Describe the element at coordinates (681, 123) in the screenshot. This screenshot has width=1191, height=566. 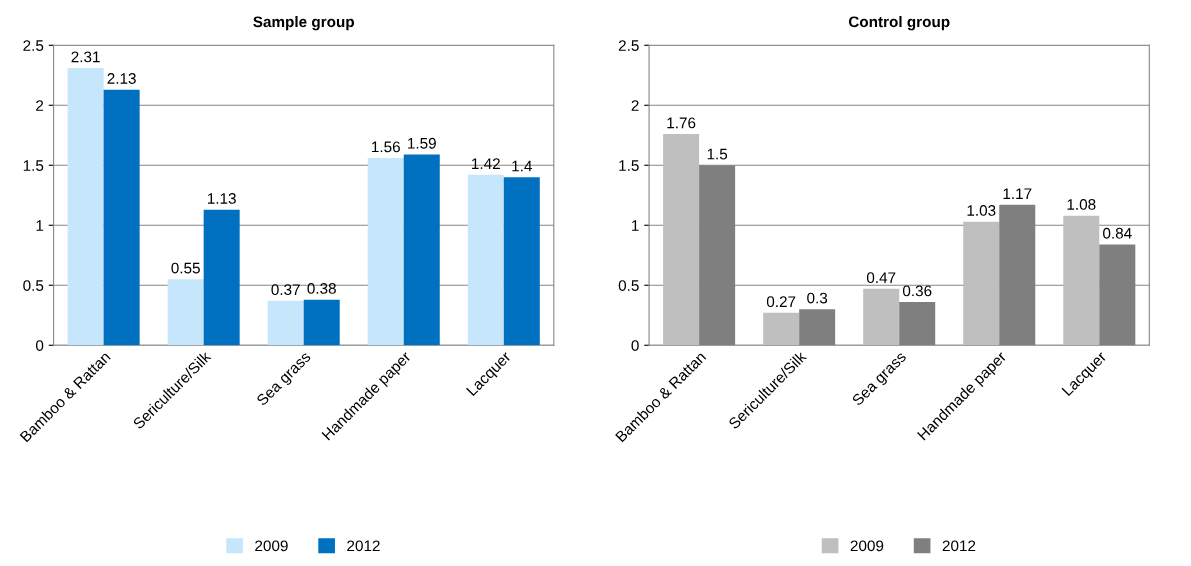
I see `data-label: 1.76` at that location.